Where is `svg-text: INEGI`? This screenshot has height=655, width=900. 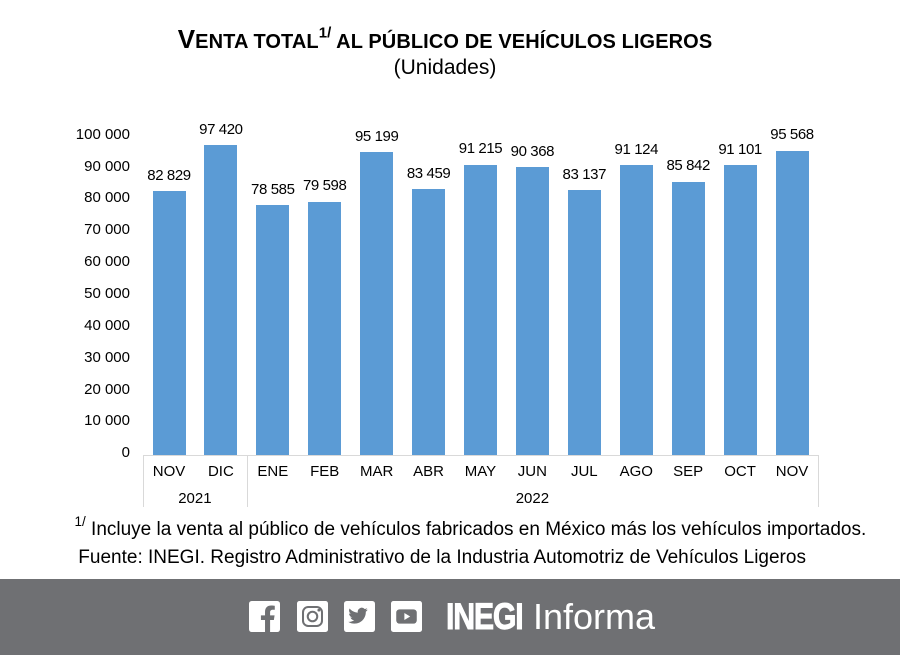 svg-text: INEGI is located at coordinates (484, 617).